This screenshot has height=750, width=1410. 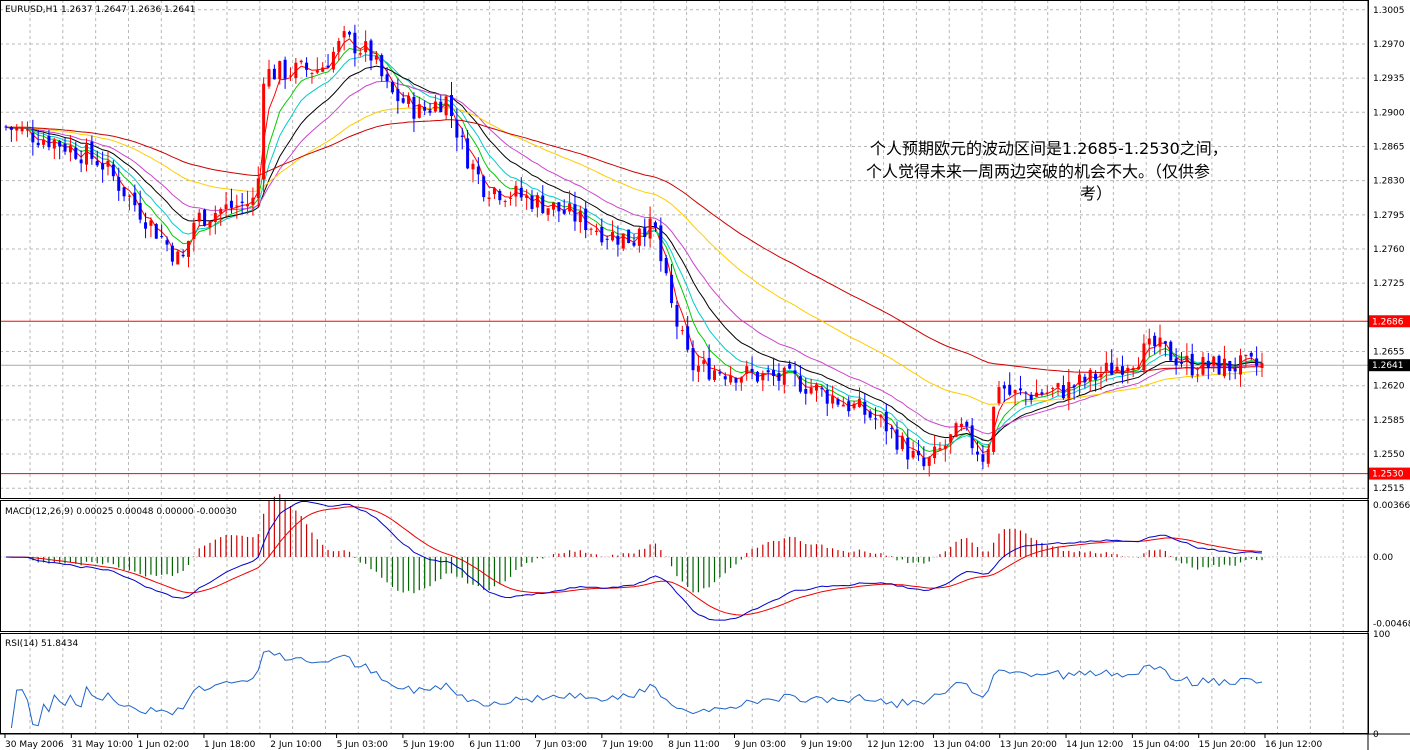 I want to click on rsi-tick-label: 0, so click(x=1376, y=735).